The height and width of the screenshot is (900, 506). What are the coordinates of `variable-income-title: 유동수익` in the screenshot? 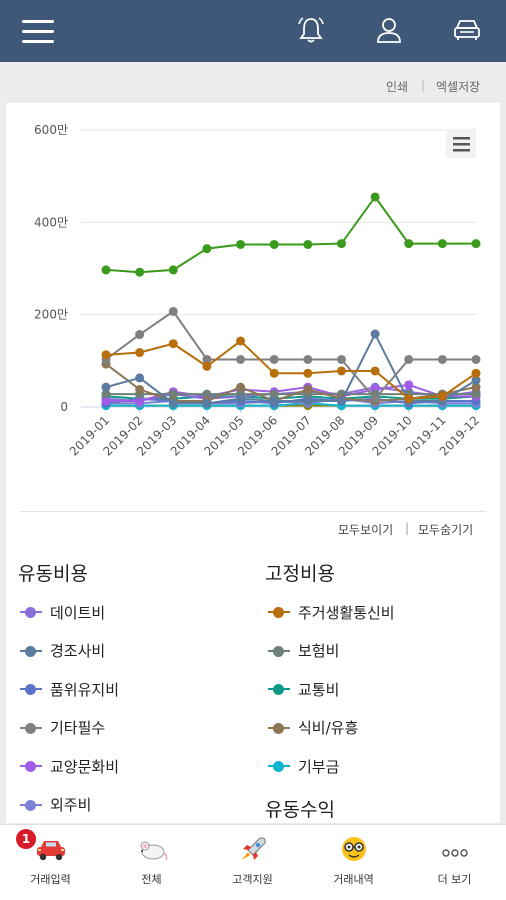 It's located at (300, 810).